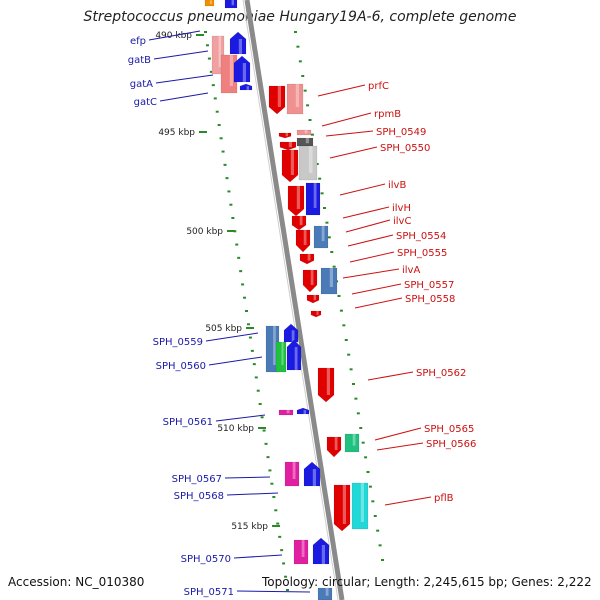  I want to click on gene-sph0570b, so click(321, 551).